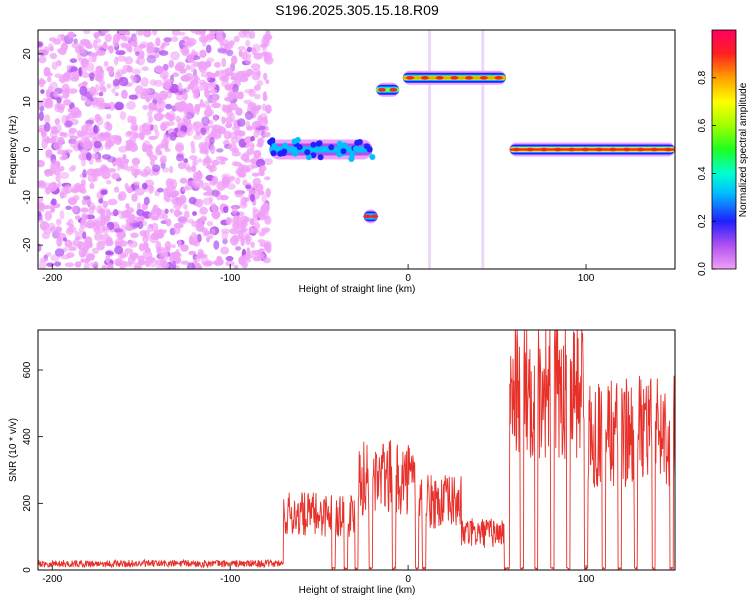  What do you see at coordinates (27, 436) in the screenshot?
I see `y-tick-label: 400` at bounding box center [27, 436].